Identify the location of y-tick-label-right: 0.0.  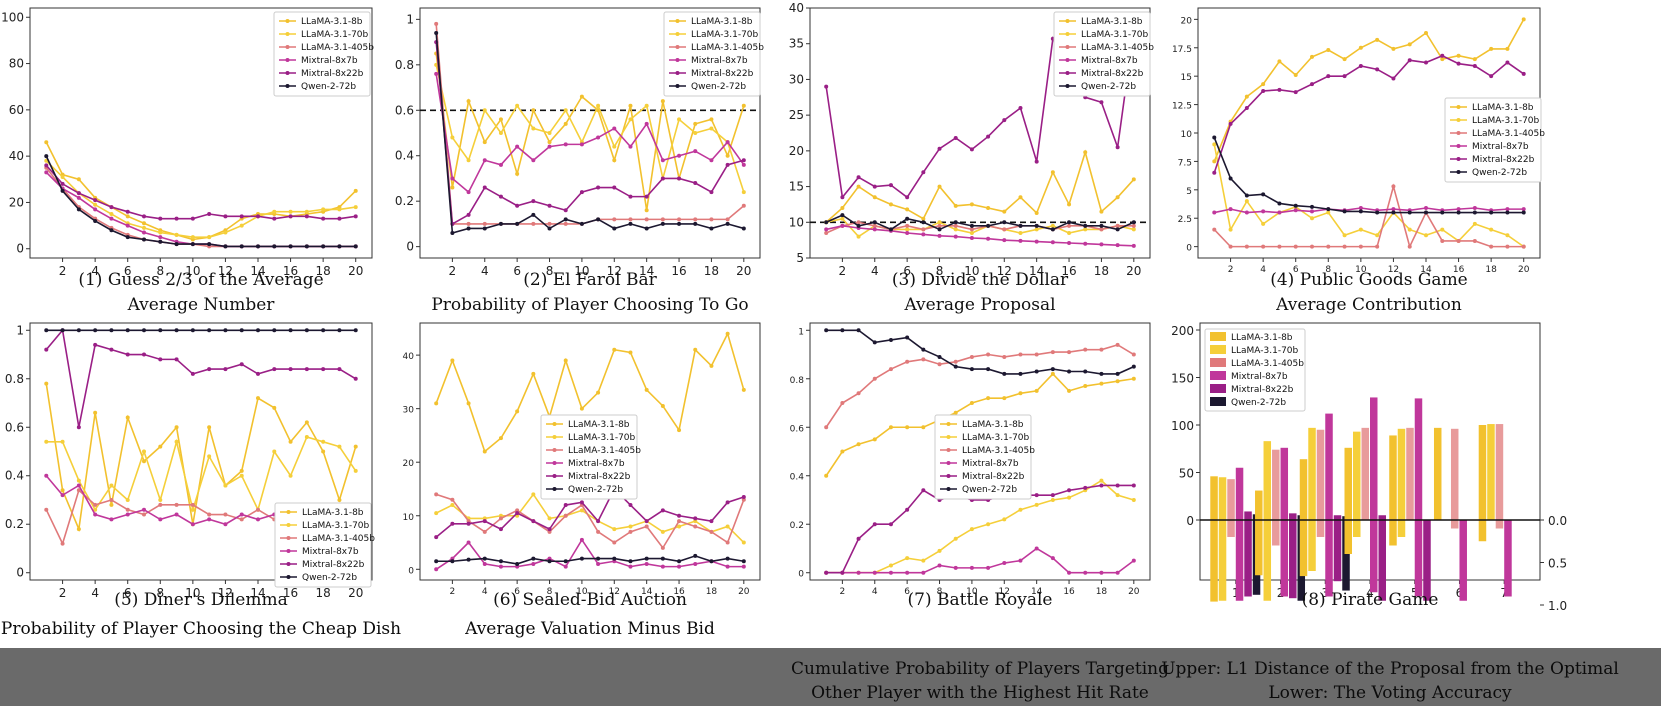
(1557, 521).